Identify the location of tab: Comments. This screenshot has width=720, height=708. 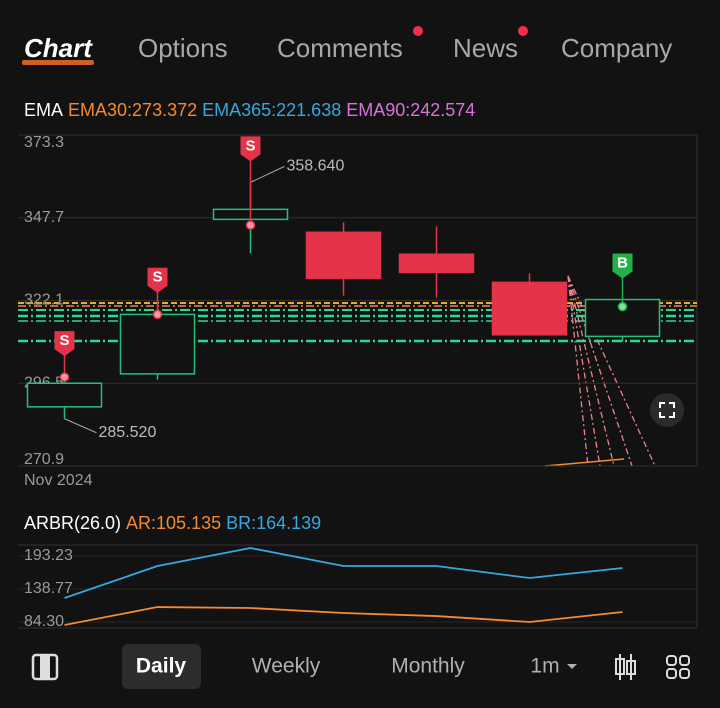
(340, 48).